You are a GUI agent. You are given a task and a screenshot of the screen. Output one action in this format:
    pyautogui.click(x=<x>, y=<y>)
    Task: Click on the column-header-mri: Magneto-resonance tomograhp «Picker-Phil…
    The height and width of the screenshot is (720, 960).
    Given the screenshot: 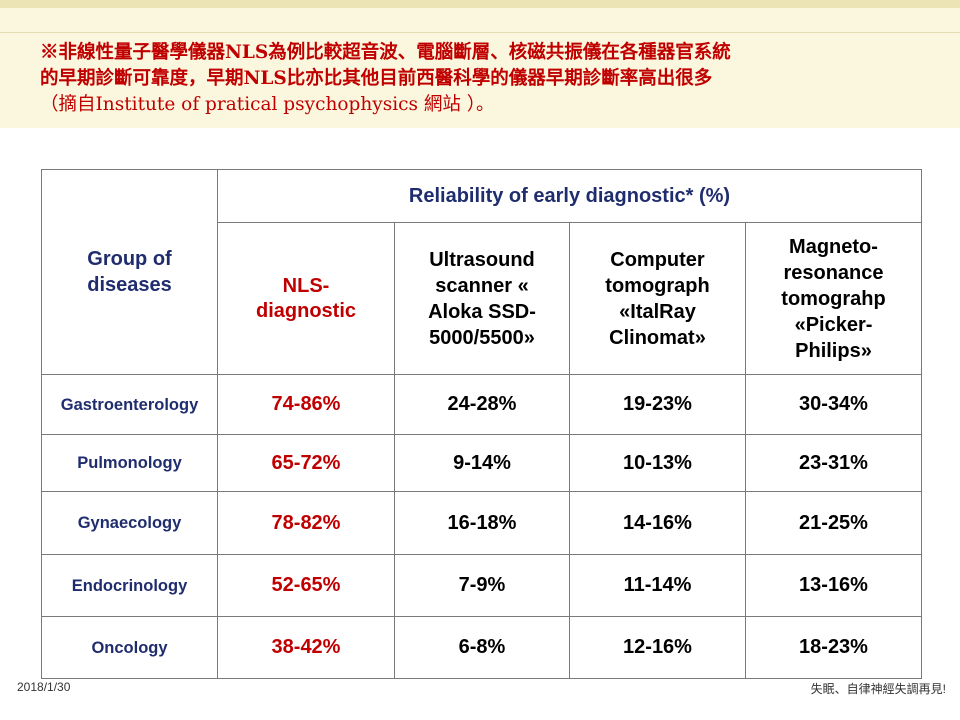 What is the action you would take?
    pyautogui.click(x=833, y=298)
    